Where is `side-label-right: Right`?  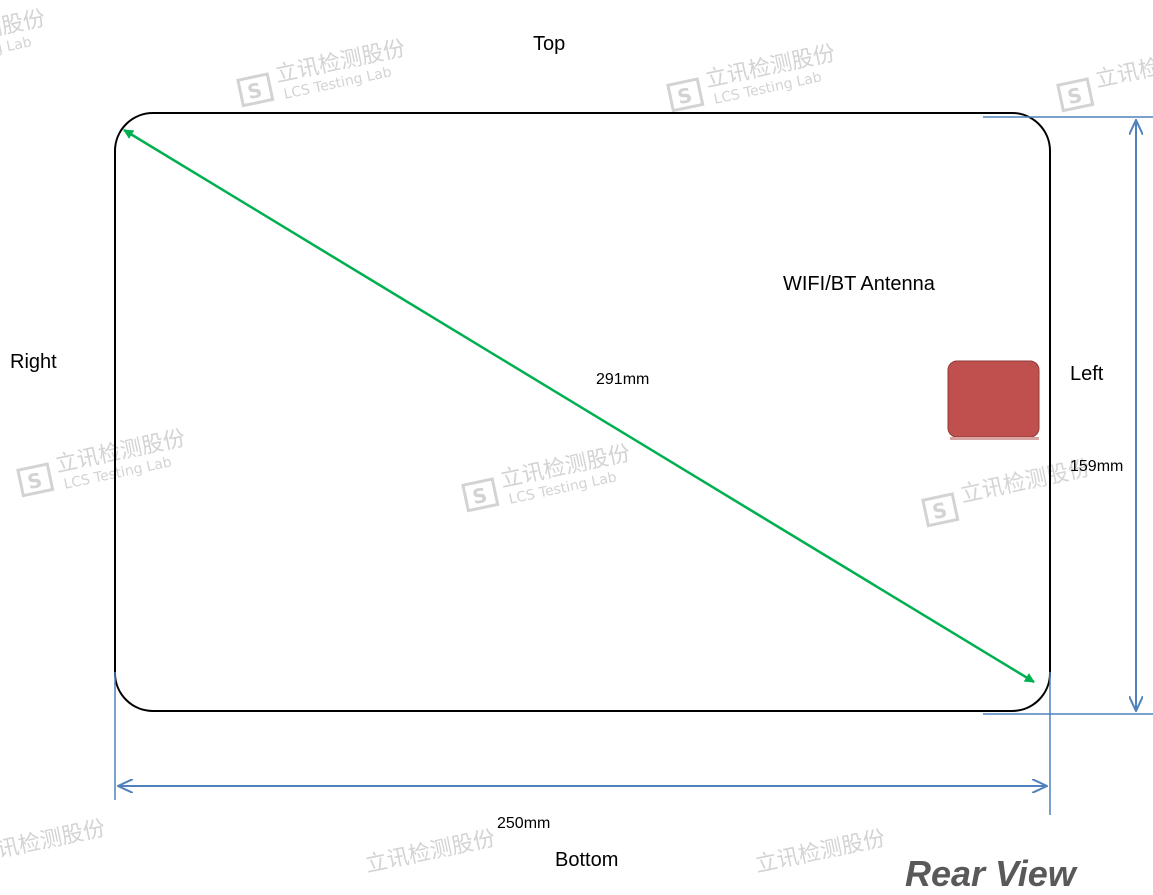 side-label-right: Right is located at coordinates (33, 362).